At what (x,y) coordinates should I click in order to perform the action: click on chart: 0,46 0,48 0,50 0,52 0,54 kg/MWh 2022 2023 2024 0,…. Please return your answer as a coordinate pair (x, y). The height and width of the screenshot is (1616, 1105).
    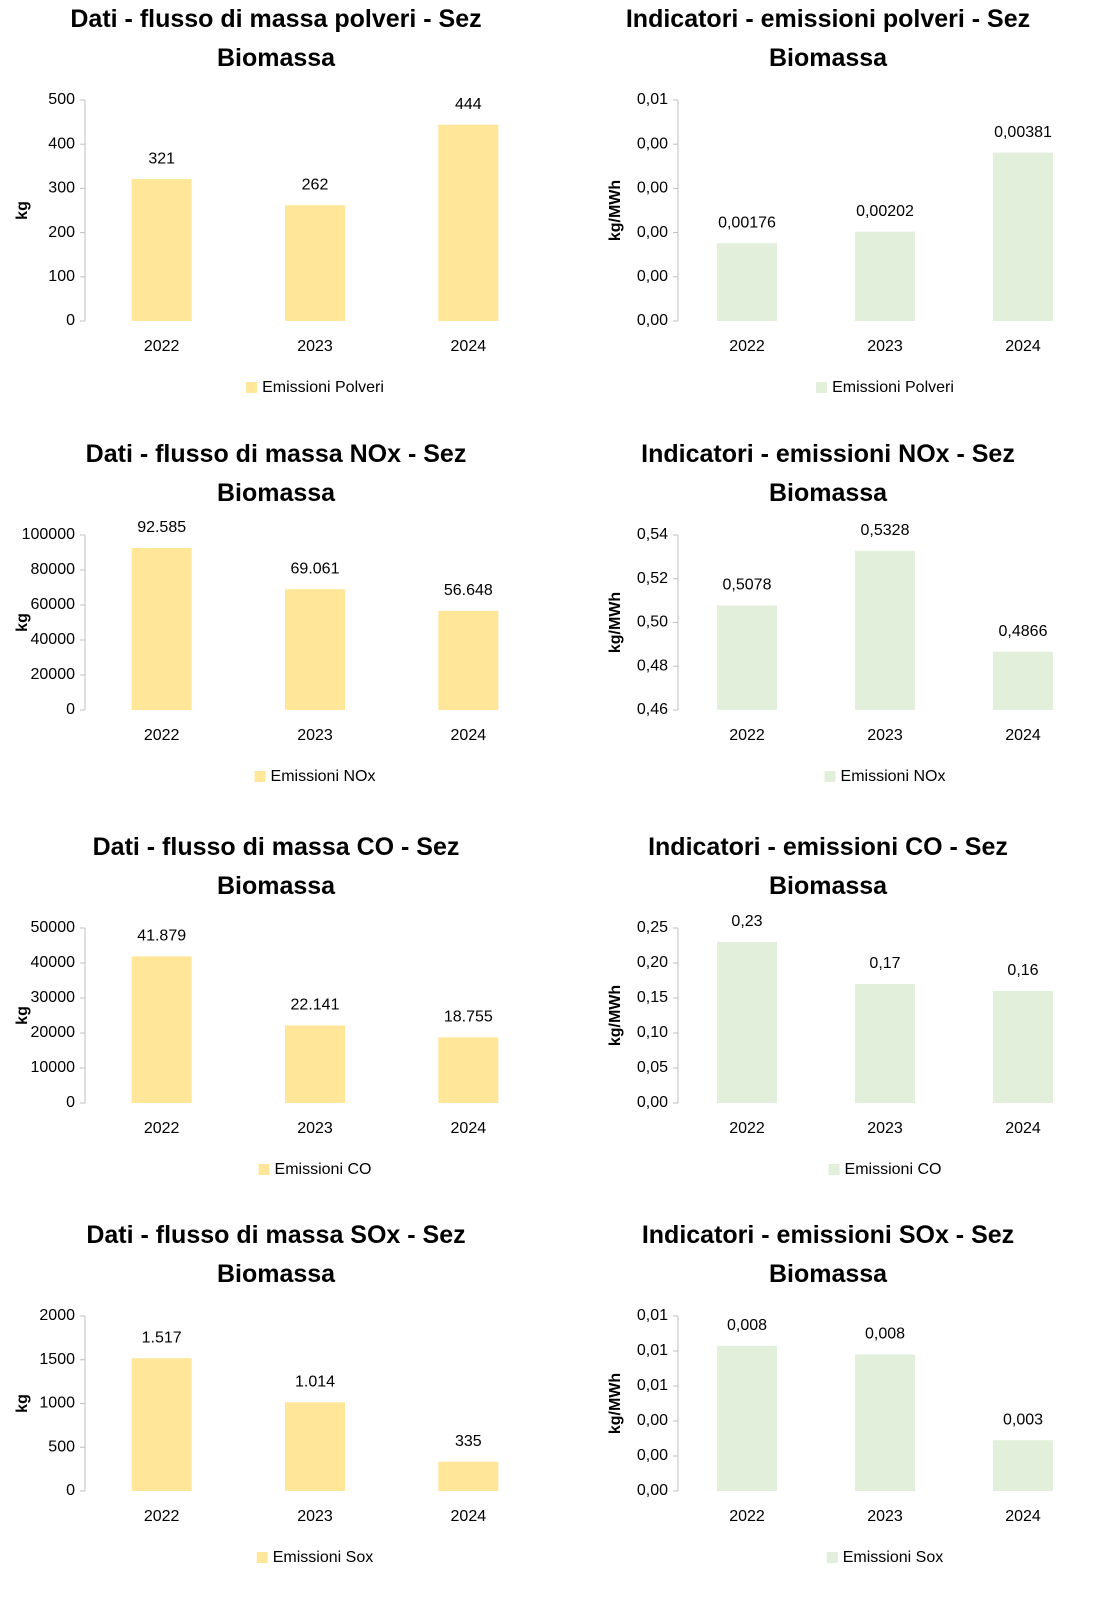
    Looking at the image, I should click on (830, 653).